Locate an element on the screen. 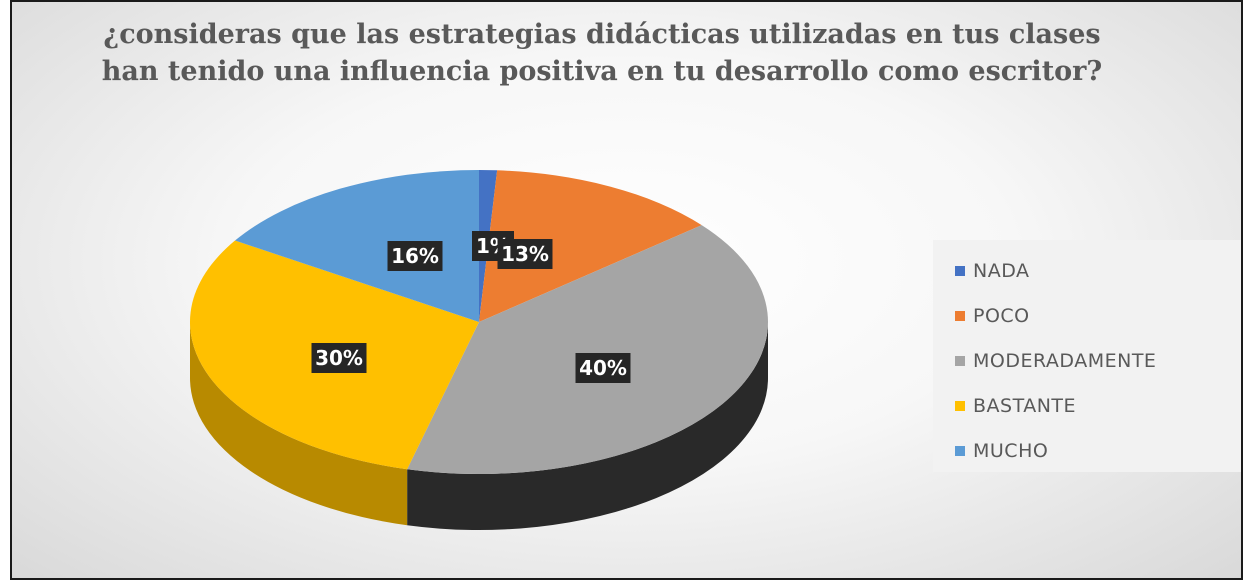  data-label-mucho: 16% is located at coordinates (415, 256).